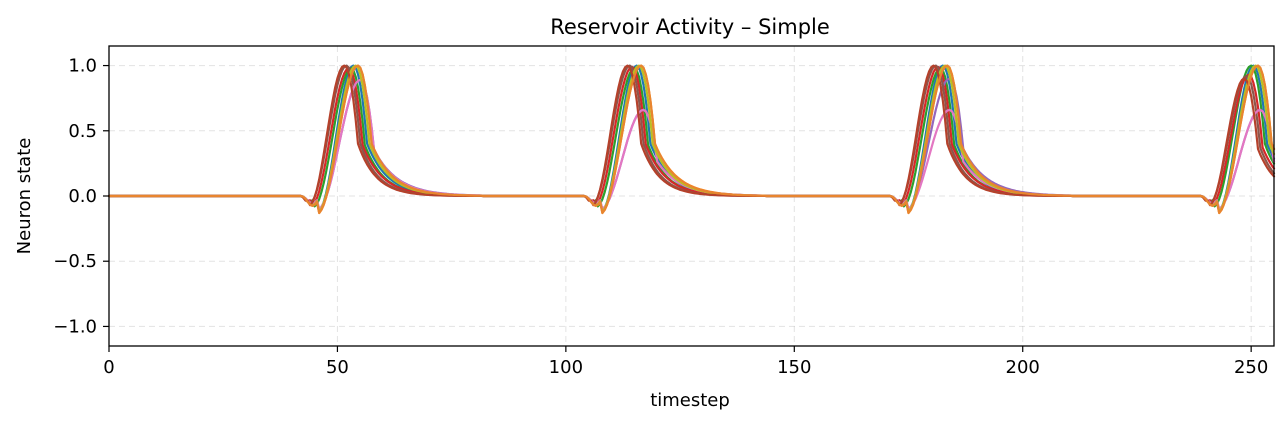  I want to click on x-tick-label: 250, so click(1251, 367).